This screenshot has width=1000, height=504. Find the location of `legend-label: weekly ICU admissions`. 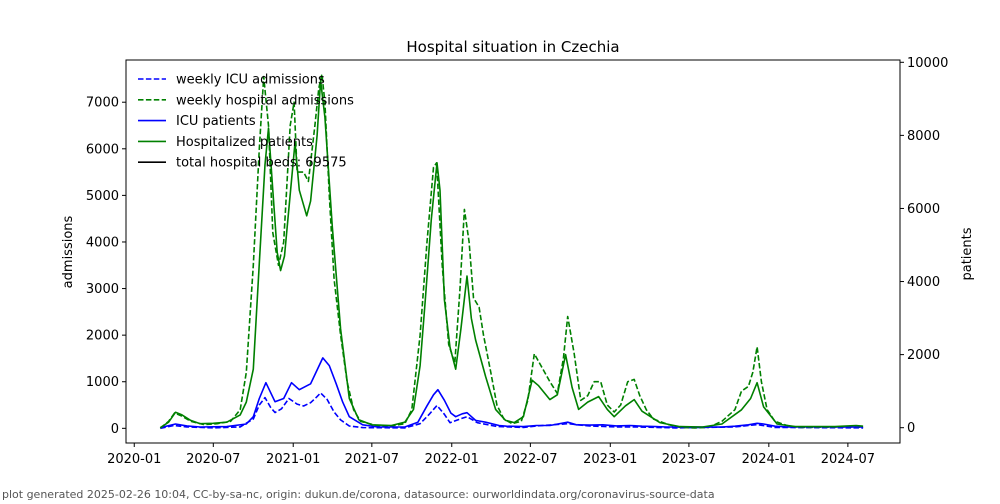

legend-label: weekly ICU admissions is located at coordinates (250, 80).